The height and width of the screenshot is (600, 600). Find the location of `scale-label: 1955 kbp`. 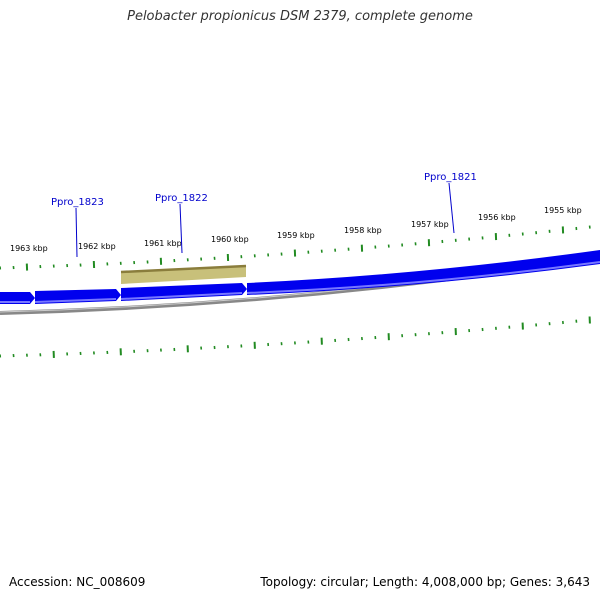

scale-label: 1955 kbp is located at coordinates (563, 210).